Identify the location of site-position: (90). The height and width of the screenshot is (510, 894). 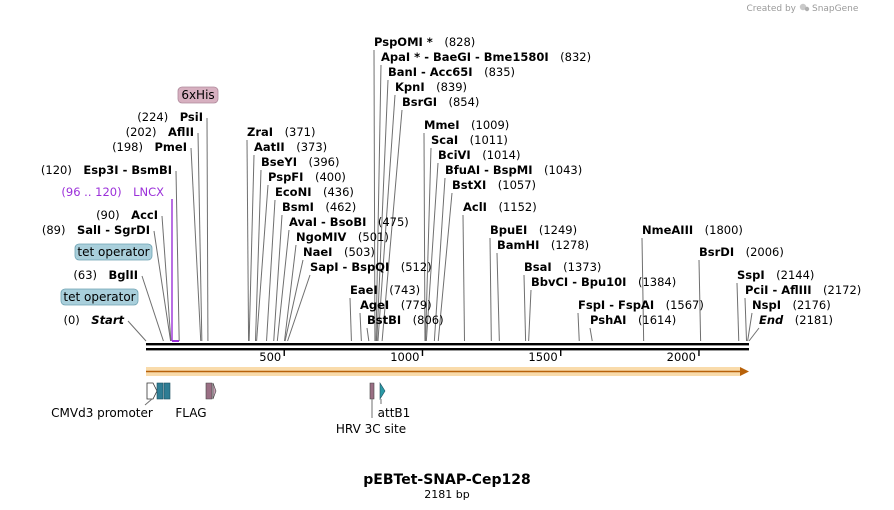
(108, 215).